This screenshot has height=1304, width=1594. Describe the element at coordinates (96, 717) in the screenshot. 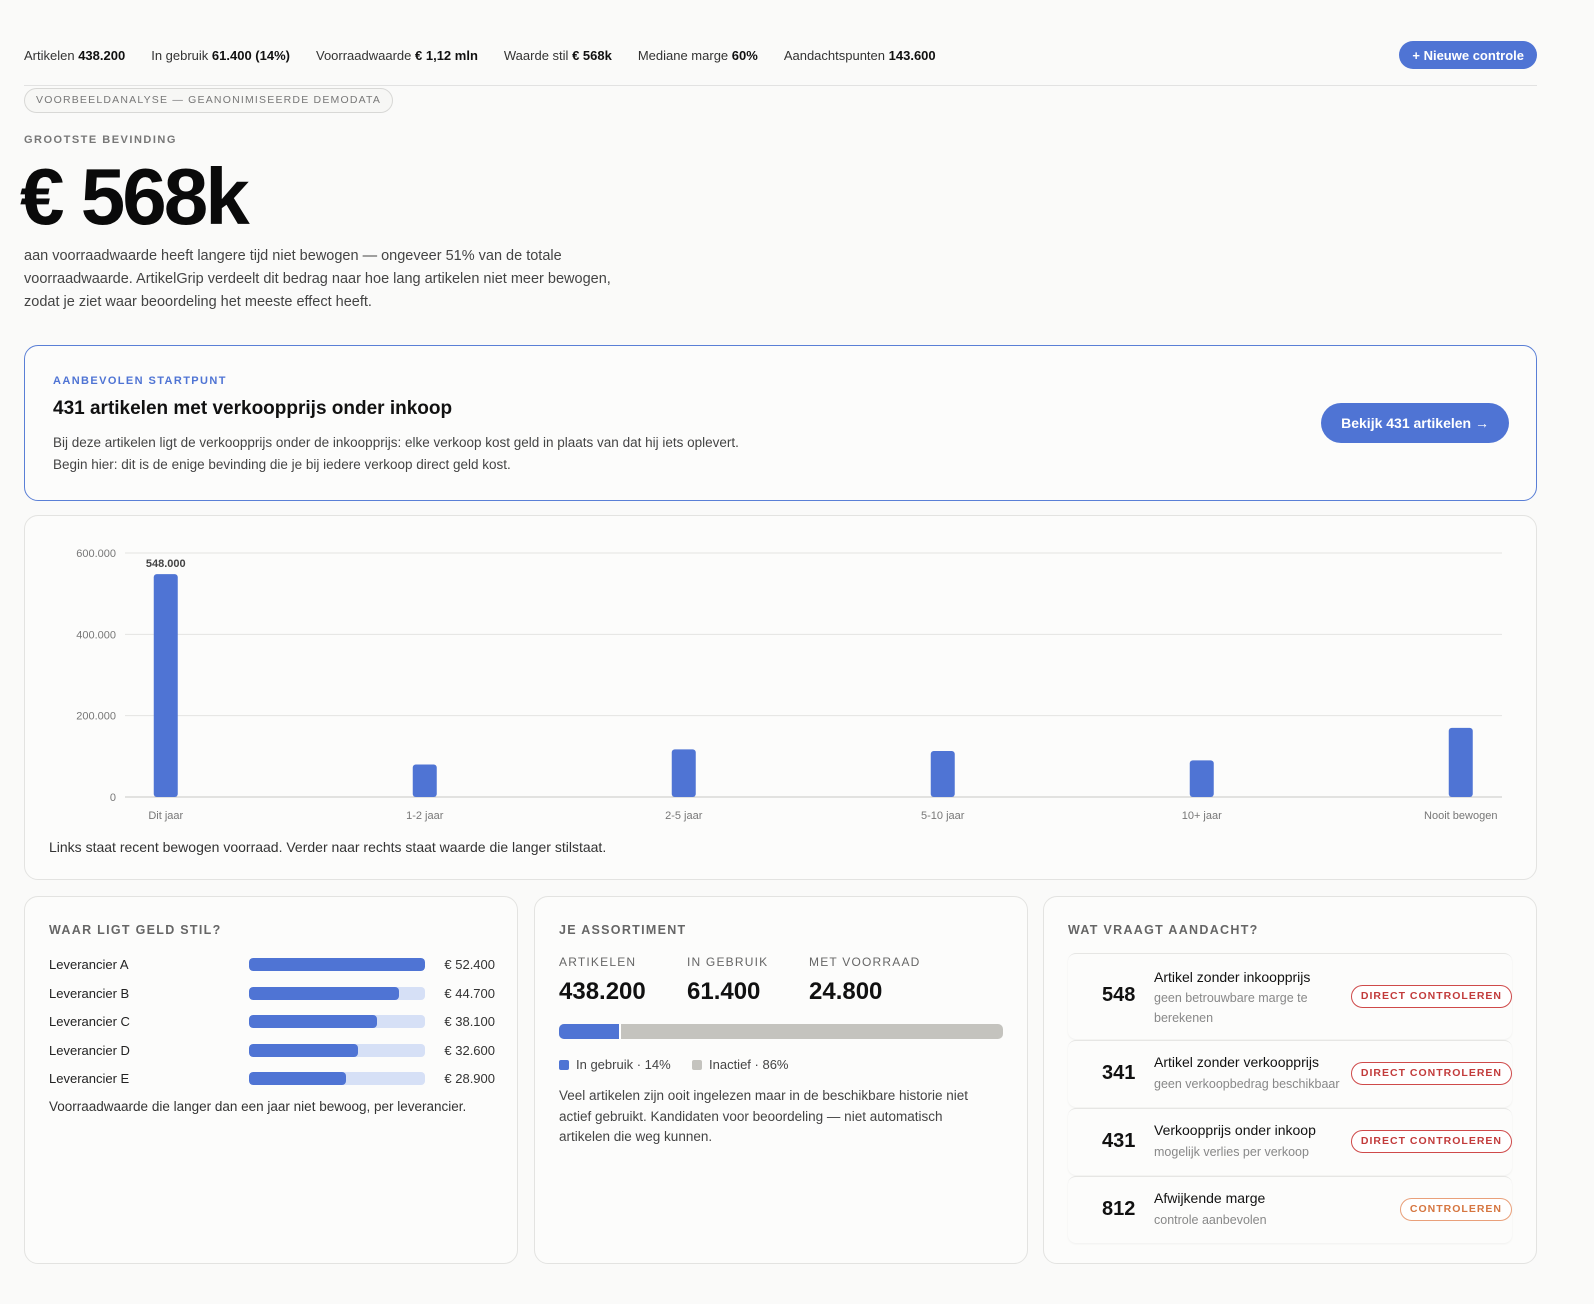

I see `y-tick-label: 200.000` at that location.